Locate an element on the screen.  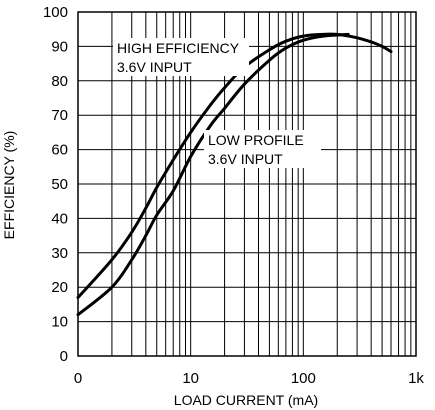
y-tick-label: 90 is located at coordinates (59, 46).